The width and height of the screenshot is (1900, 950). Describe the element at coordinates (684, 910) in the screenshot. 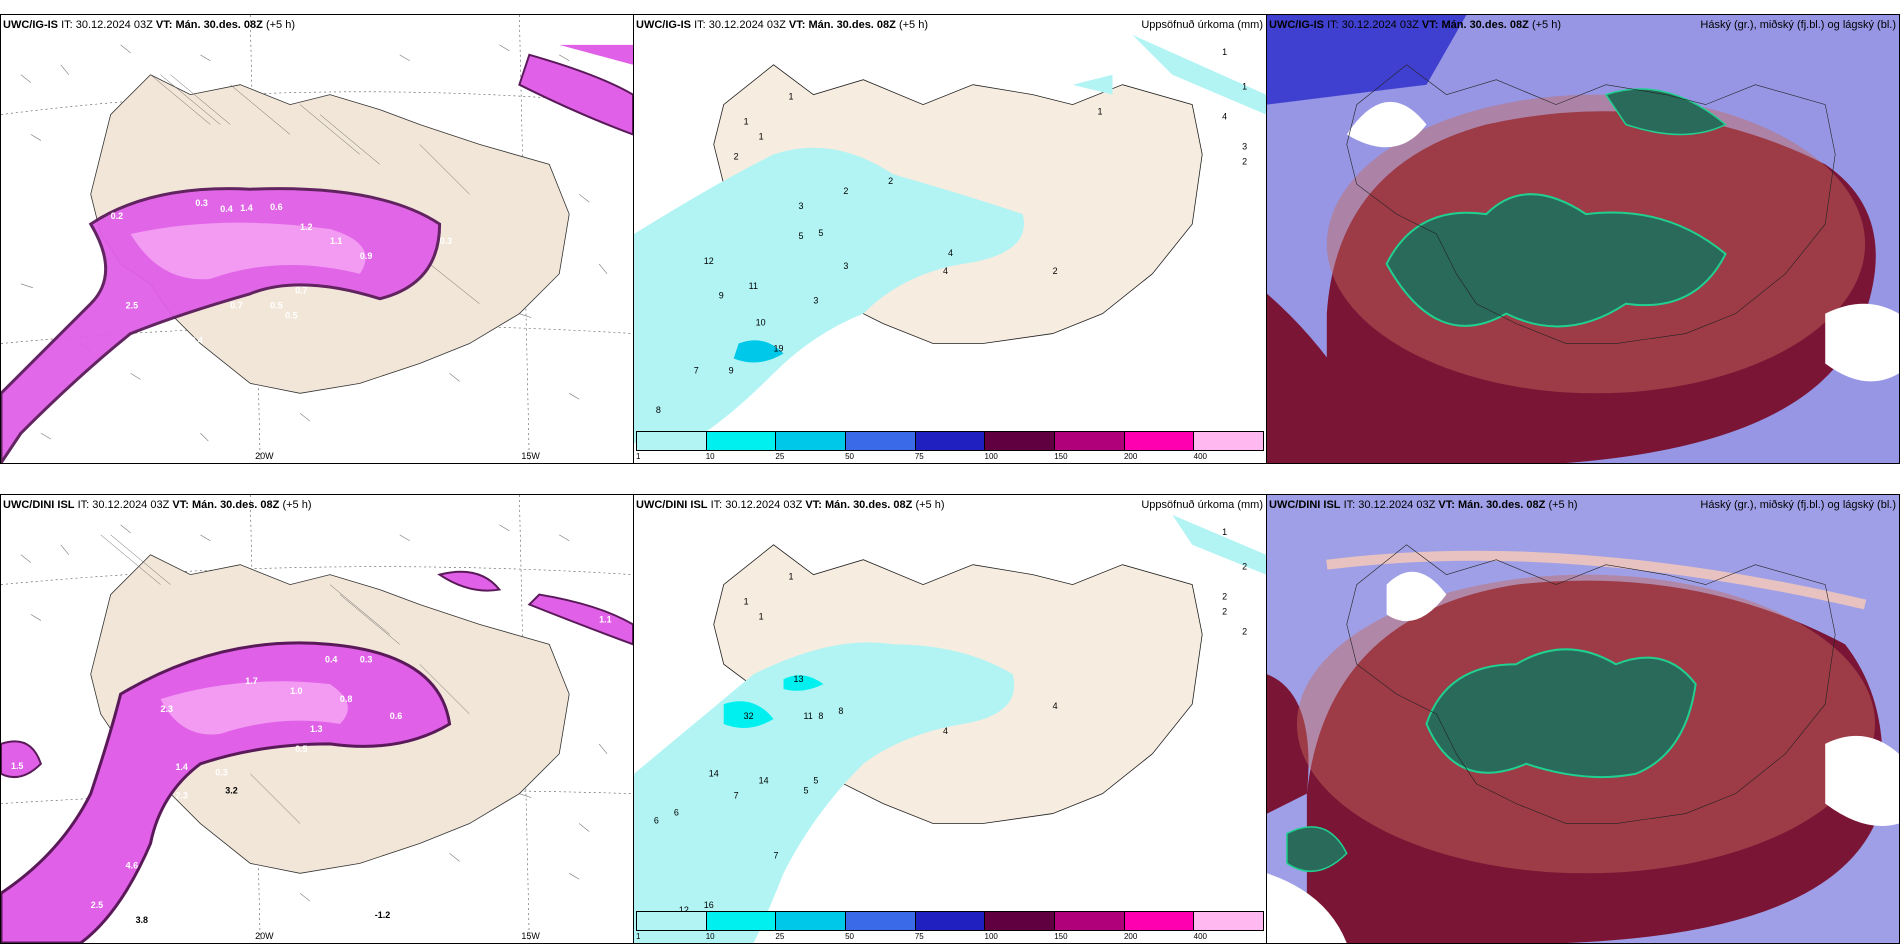

I see `precip-label: 12` at that location.